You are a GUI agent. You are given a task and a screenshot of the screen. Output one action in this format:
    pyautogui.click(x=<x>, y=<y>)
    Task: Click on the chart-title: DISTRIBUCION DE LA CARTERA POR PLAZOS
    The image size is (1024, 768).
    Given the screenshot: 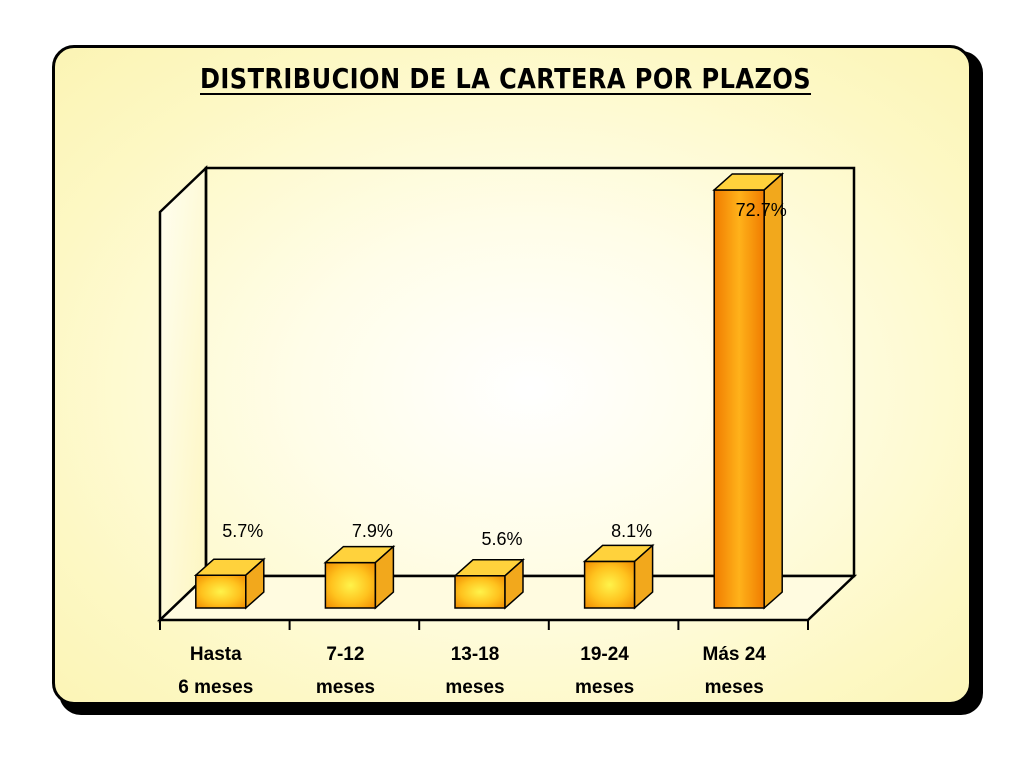 What is the action you would take?
    pyautogui.click(x=506, y=78)
    